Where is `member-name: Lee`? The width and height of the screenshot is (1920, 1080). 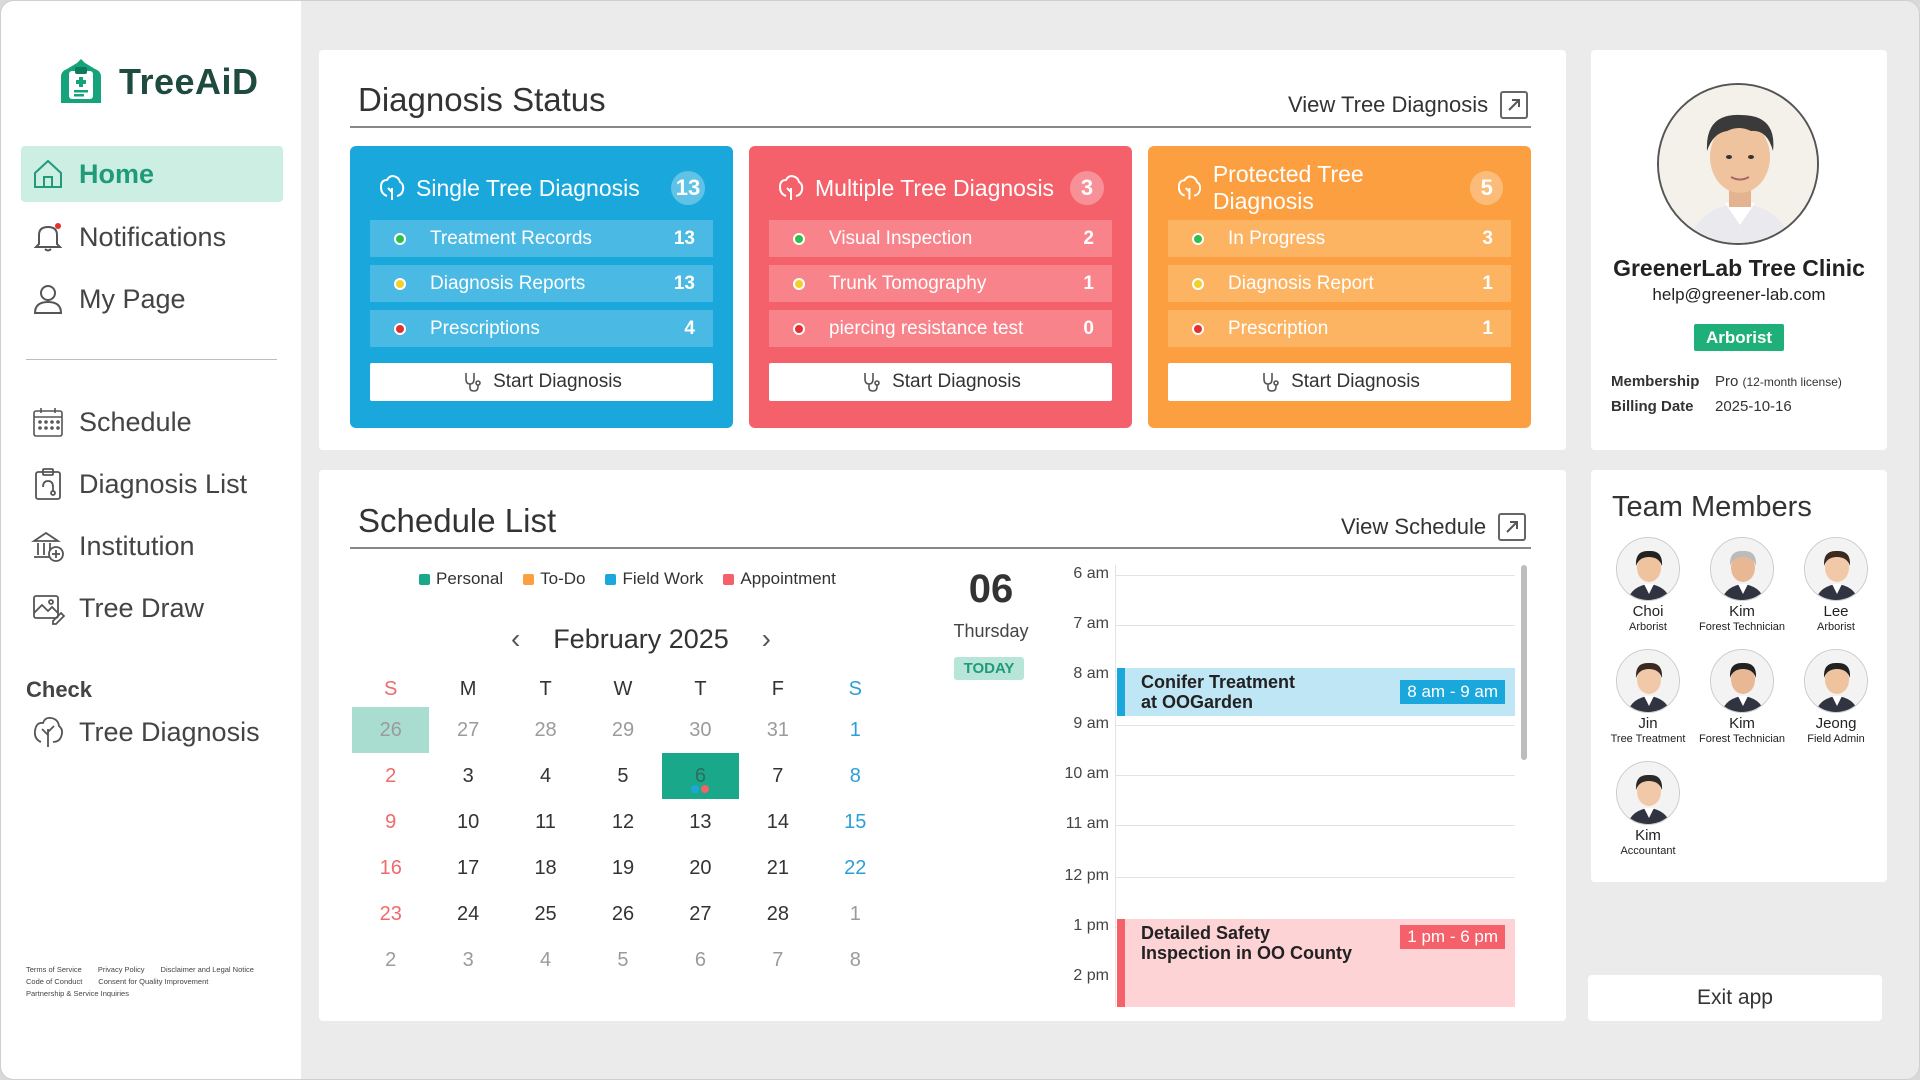 member-name: Lee is located at coordinates (1836, 611).